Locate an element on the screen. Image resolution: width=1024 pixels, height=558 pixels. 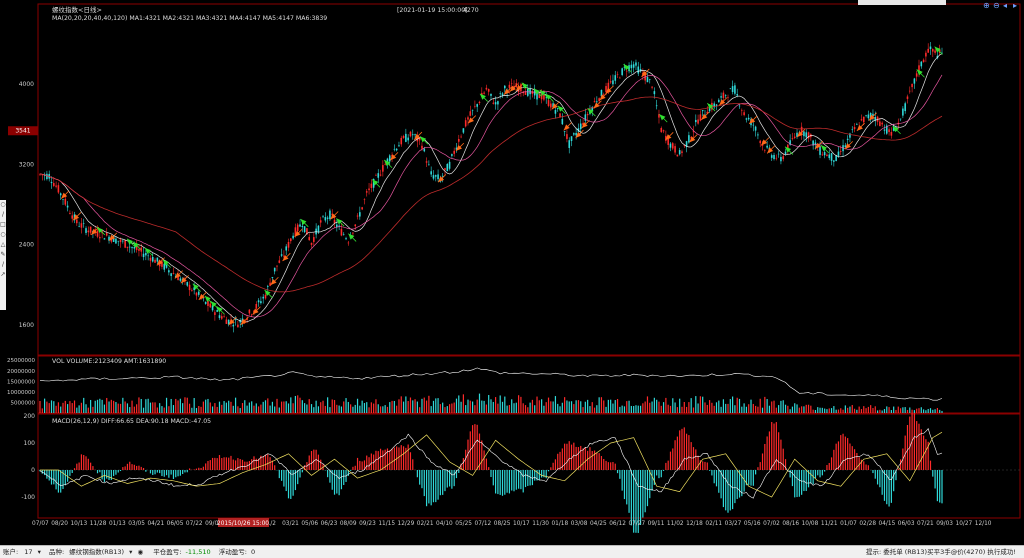
left-drawing-toolbar: ○ / □ ○ △ ✎ / ↗ is located at coordinates (3, 255).